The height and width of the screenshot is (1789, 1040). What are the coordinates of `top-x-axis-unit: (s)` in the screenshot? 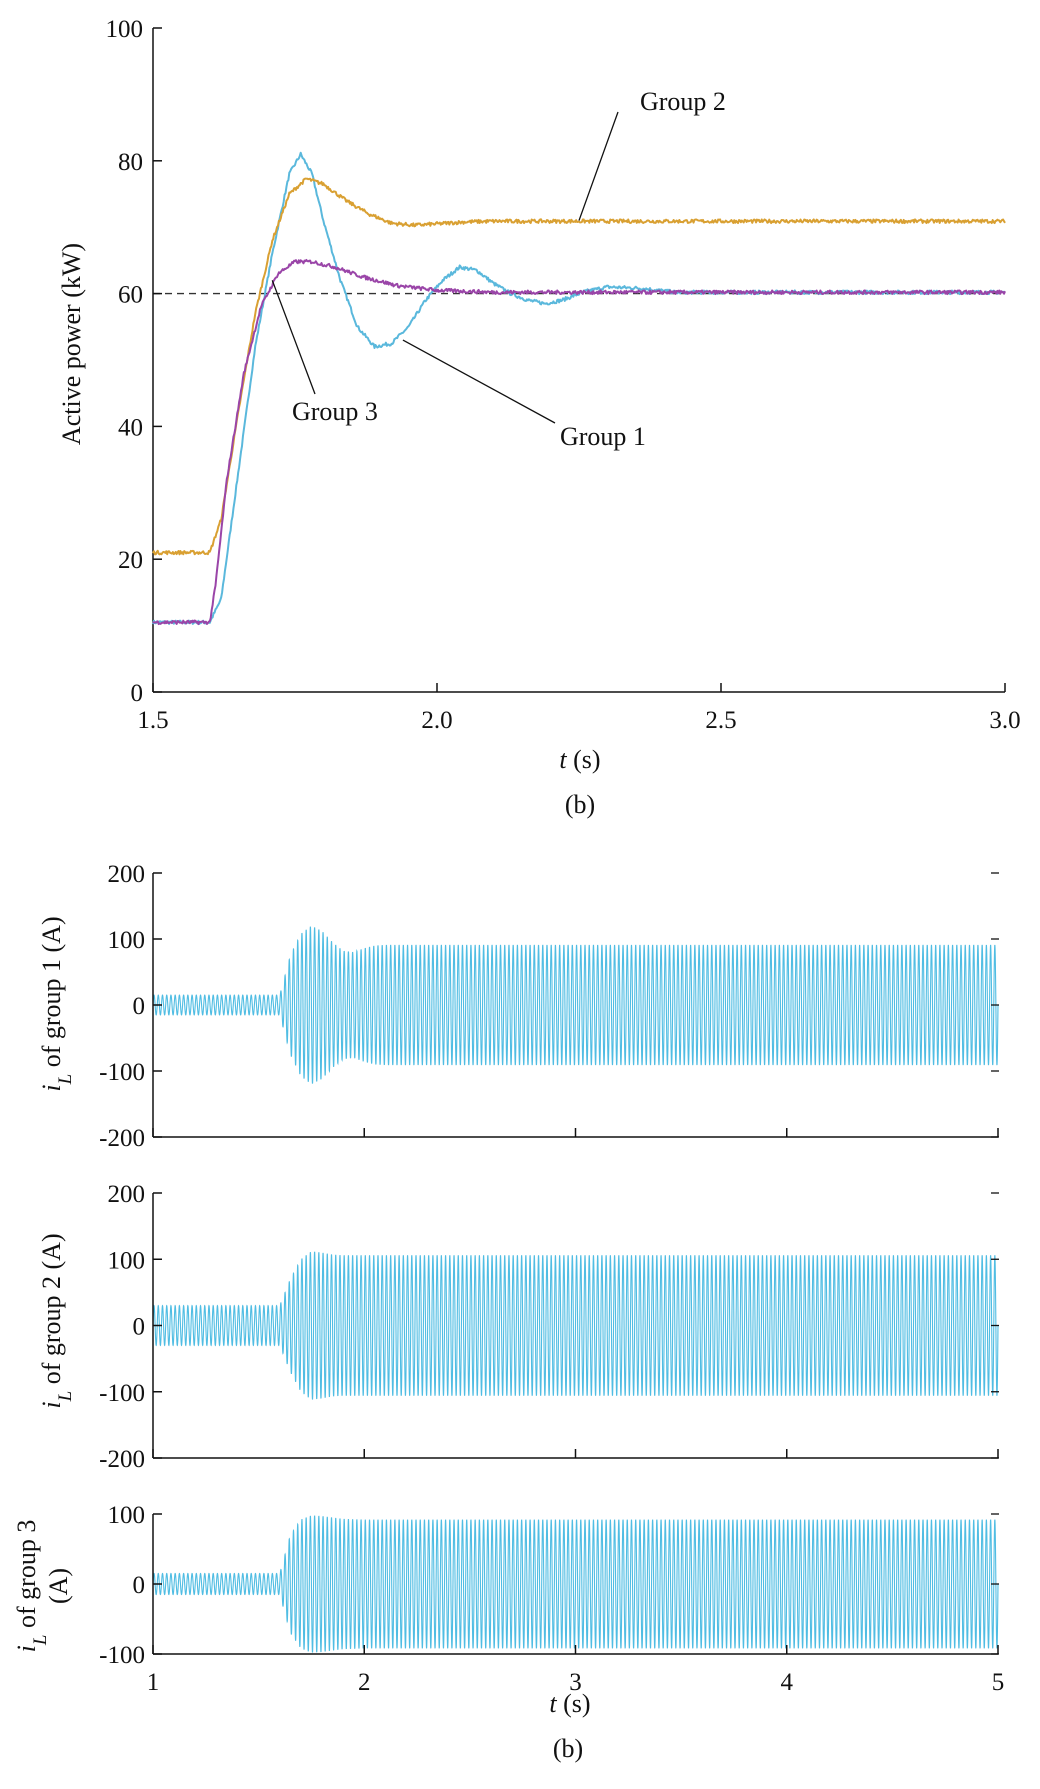 It's located at (584, 759).